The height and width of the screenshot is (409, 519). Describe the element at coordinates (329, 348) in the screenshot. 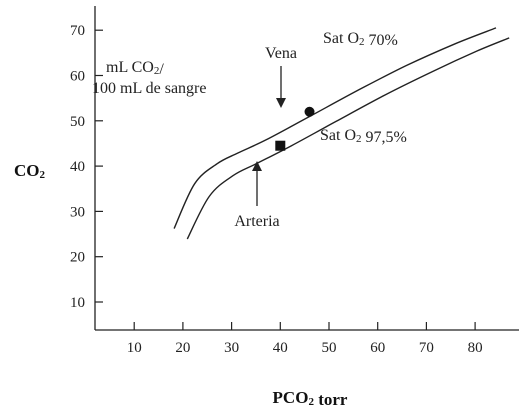

I see `x-tick-label: 50` at that location.